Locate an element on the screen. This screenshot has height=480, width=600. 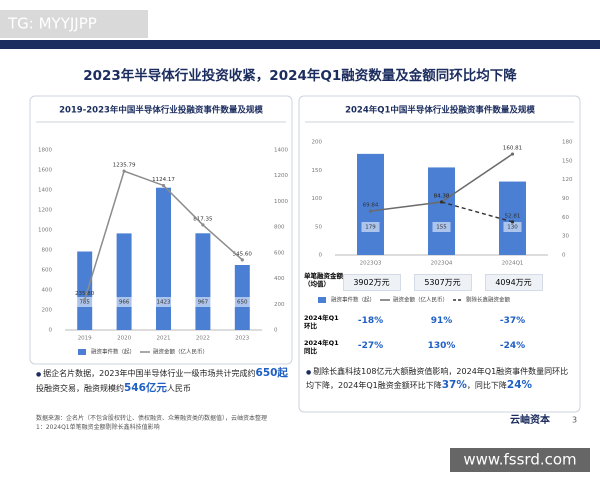
y2-tick-label: 180 is located at coordinates (567, 143).